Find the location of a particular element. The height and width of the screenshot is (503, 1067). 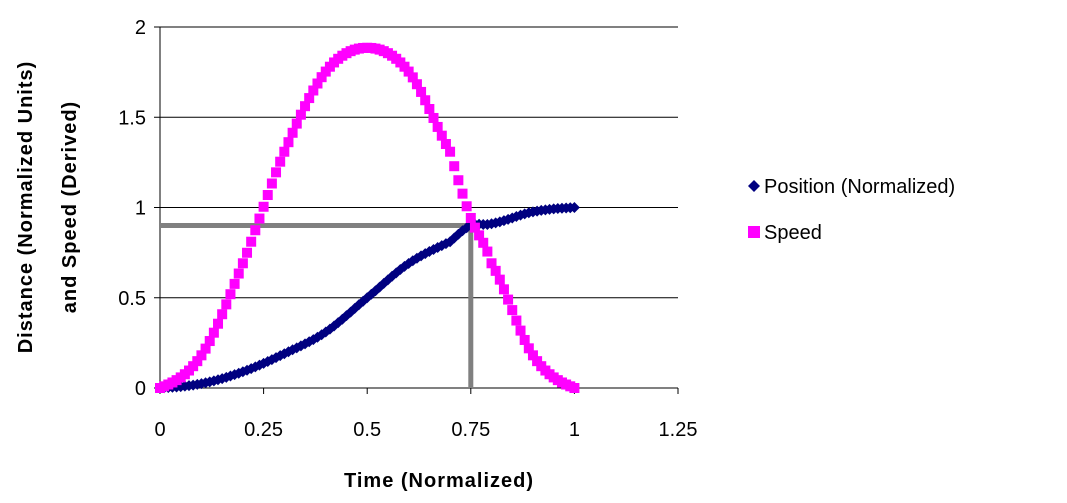

legend-marker-speed is located at coordinates (754, 232).